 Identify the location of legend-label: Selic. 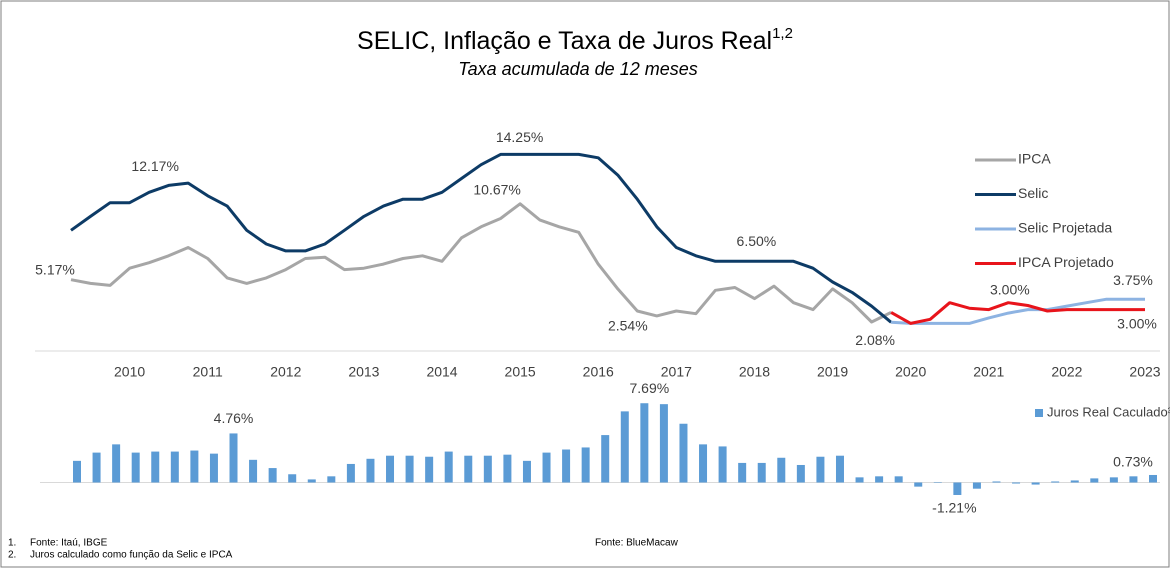
(1033, 193).